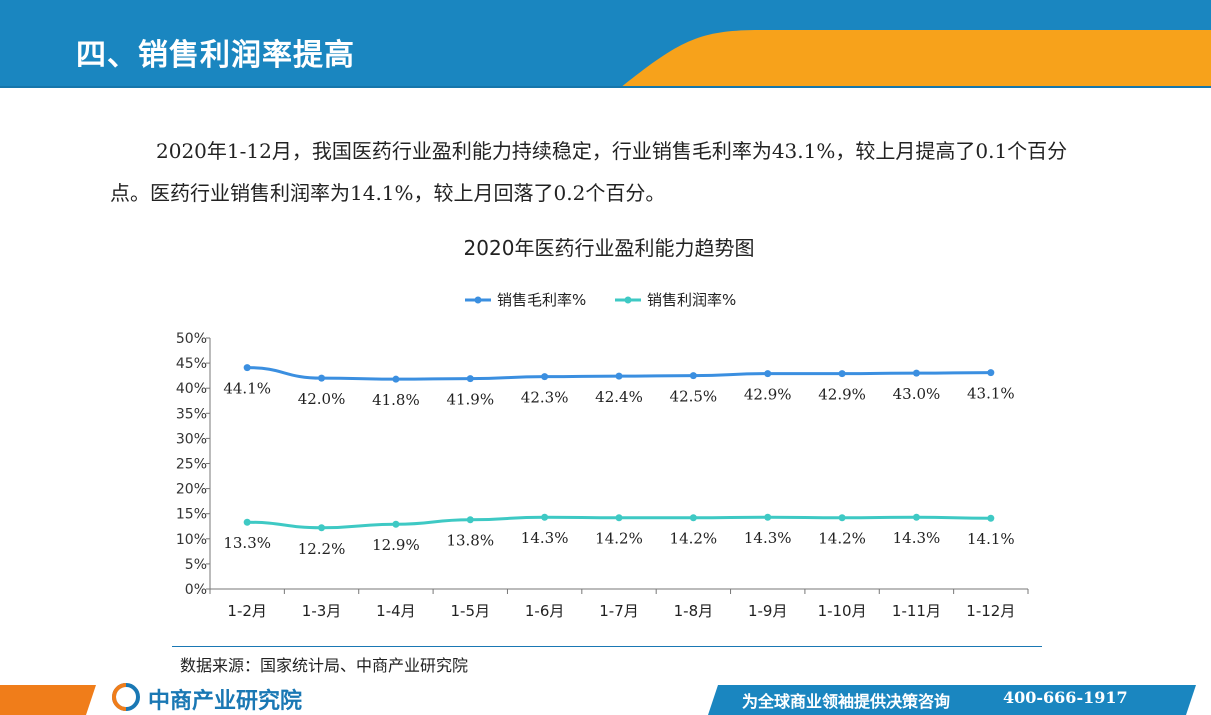 This screenshot has height=715, width=1211. Describe the element at coordinates (990, 611) in the screenshot. I see `x-tick-label: 1-12月` at that location.